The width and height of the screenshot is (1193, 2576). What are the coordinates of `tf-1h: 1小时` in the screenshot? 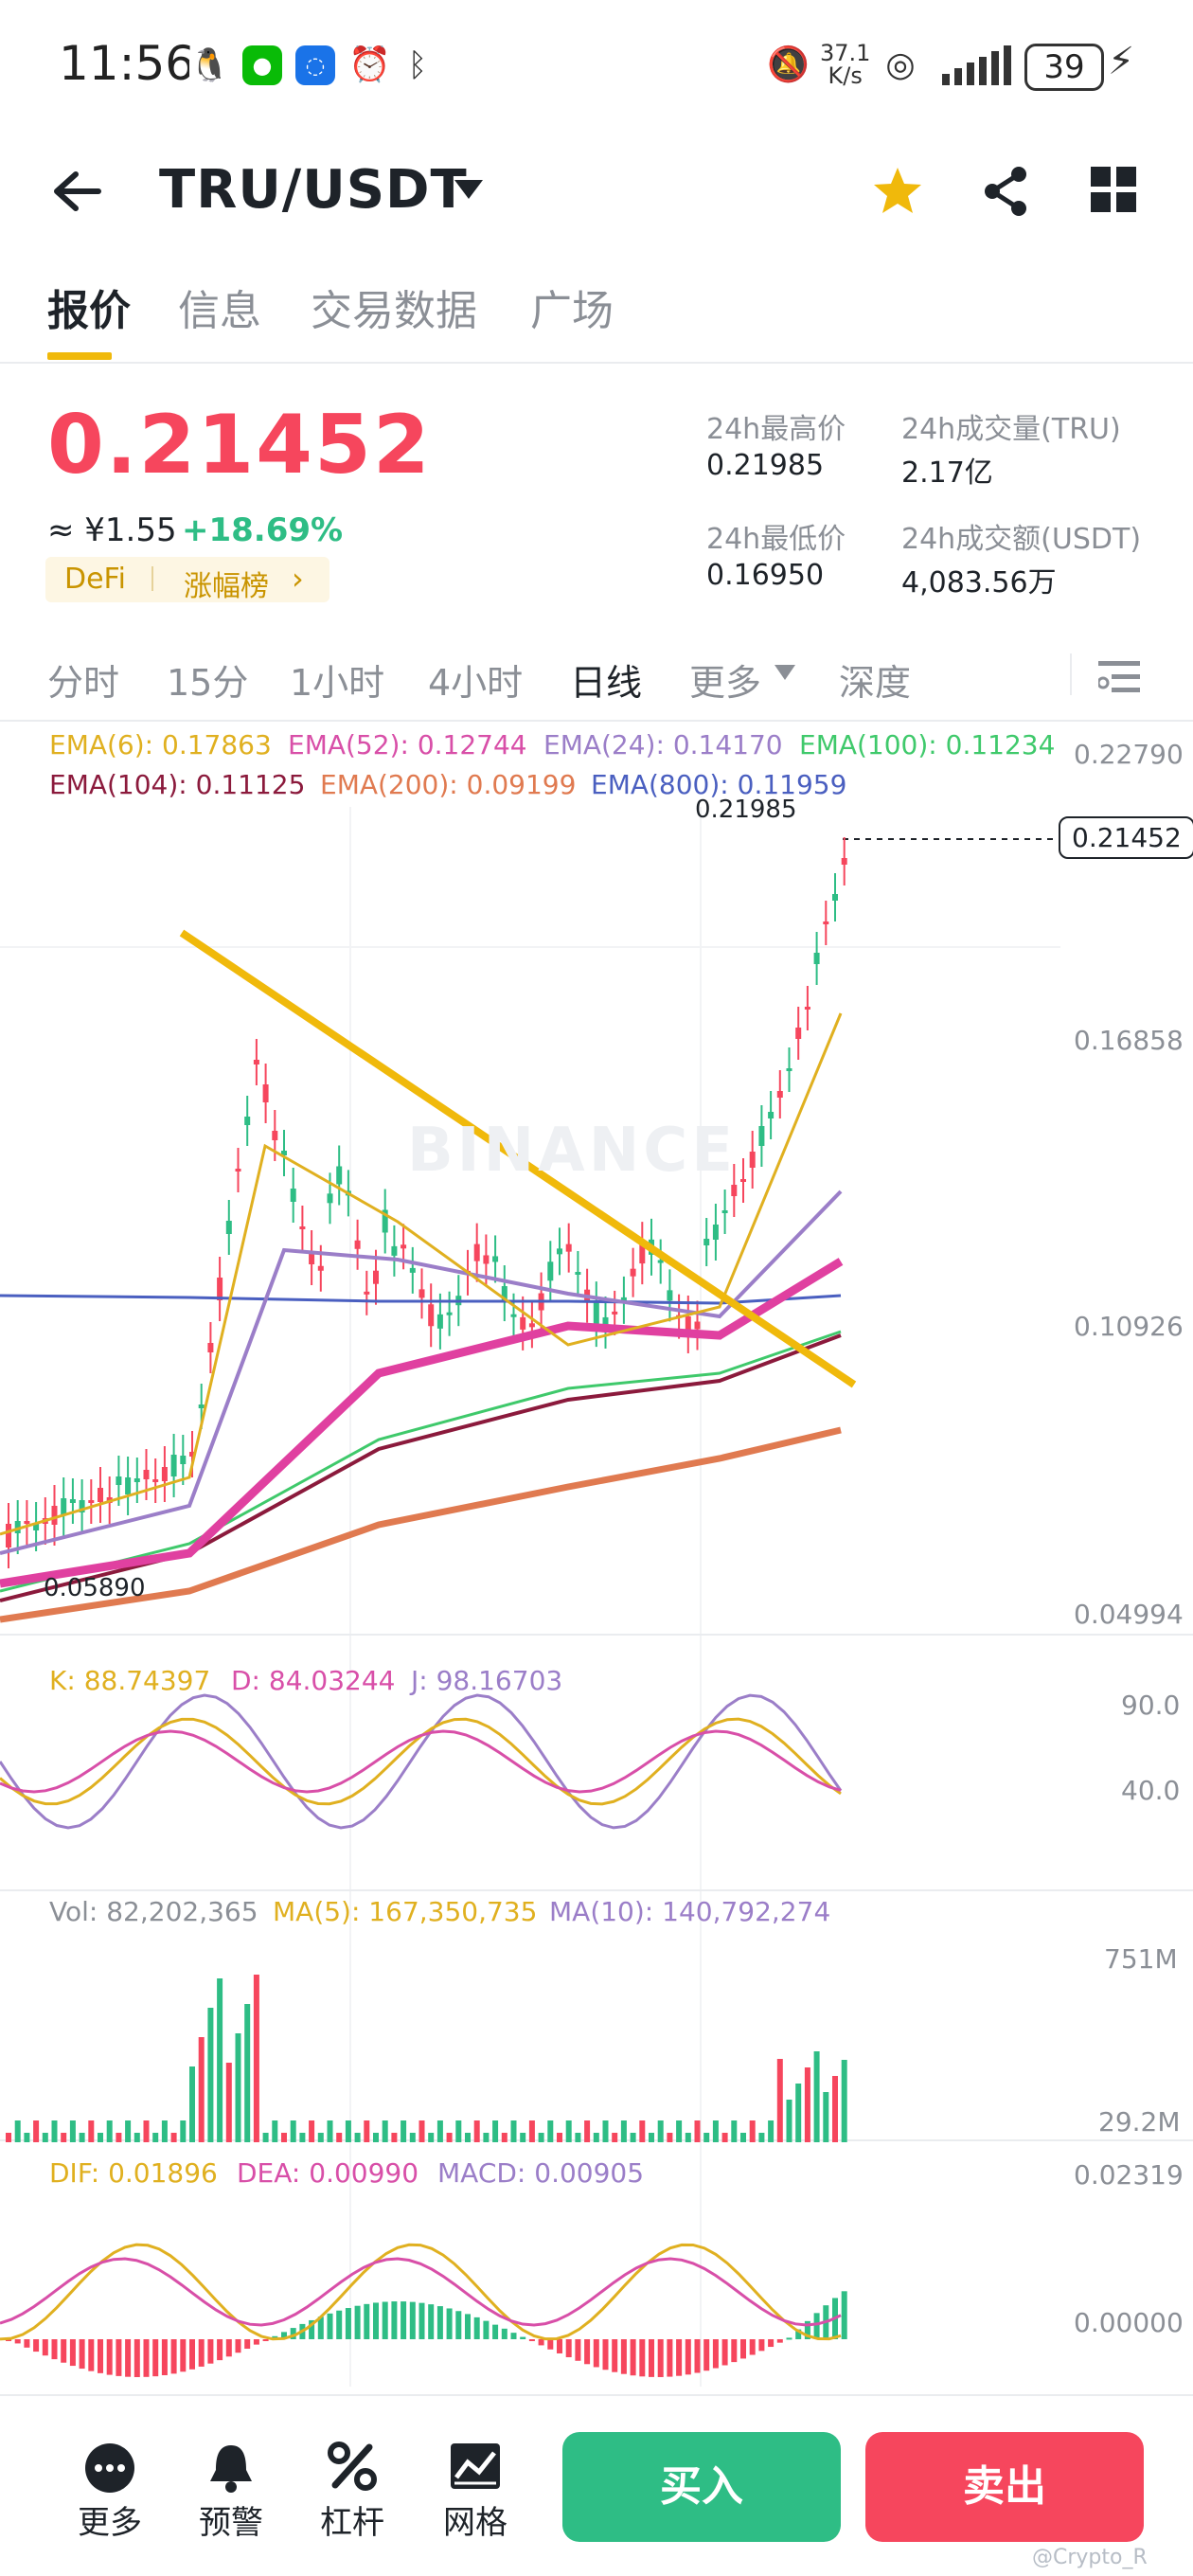 It's located at (337, 683).